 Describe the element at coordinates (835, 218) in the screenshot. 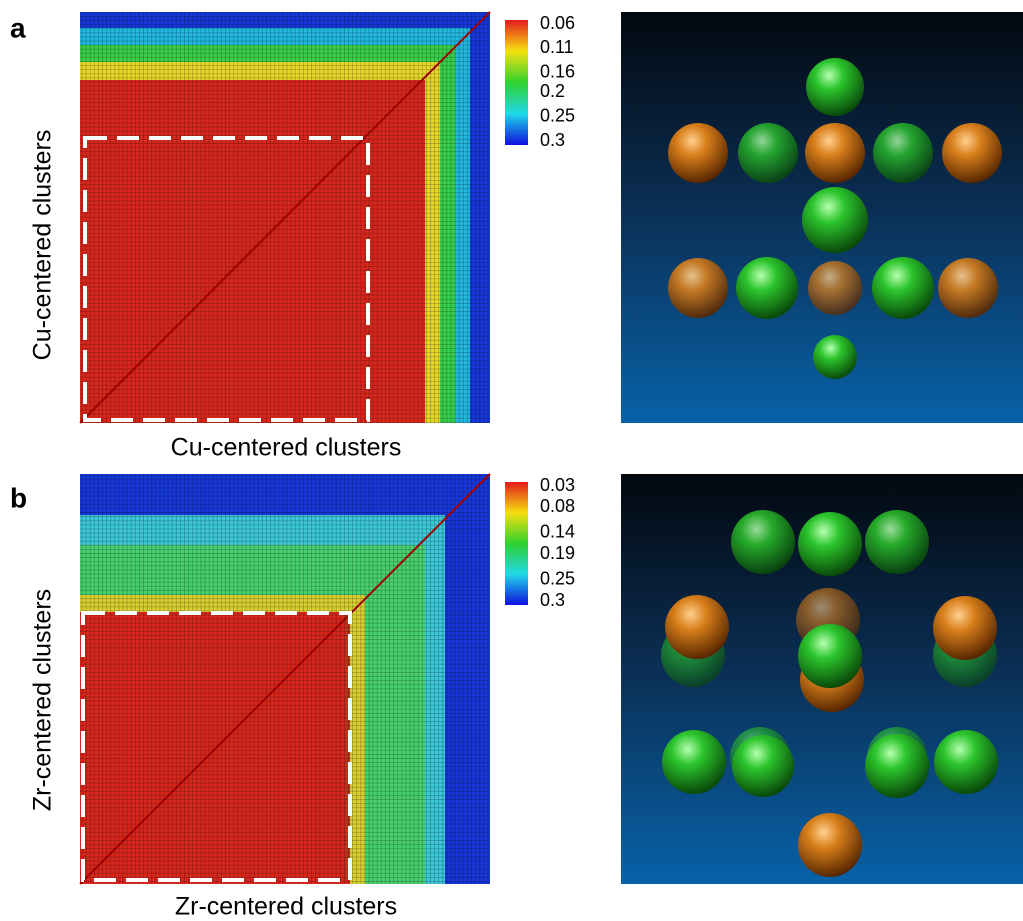

I see `spheres-a` at that location.